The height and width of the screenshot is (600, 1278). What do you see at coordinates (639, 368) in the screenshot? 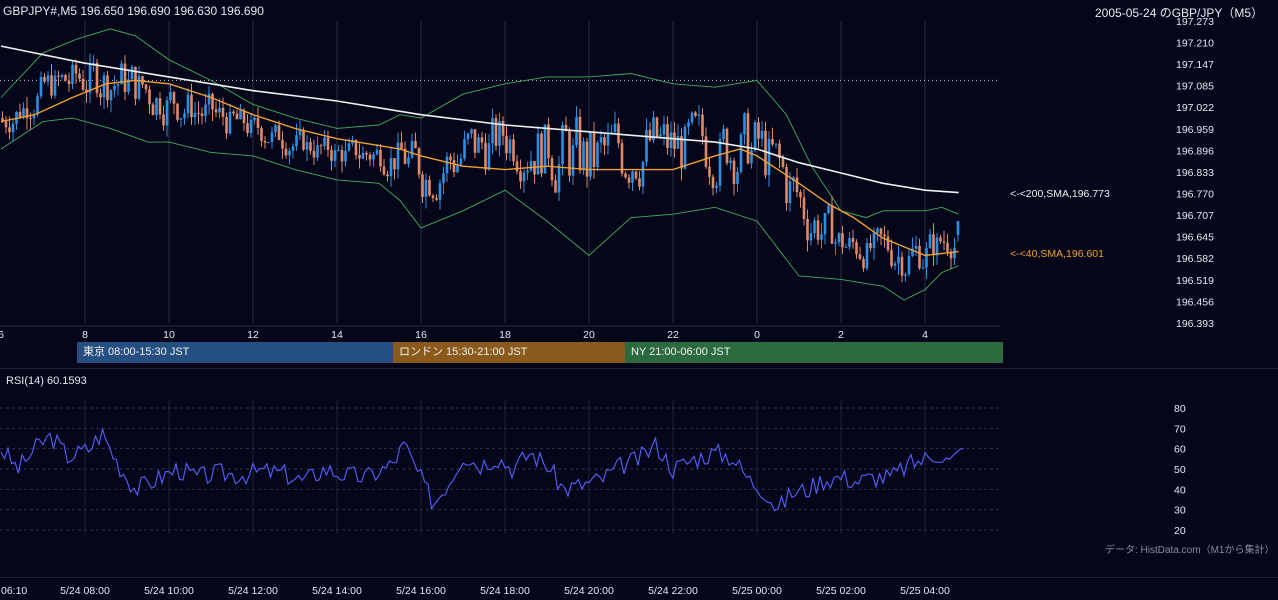
I see `pane-divider` at bounding box center [639, 368].